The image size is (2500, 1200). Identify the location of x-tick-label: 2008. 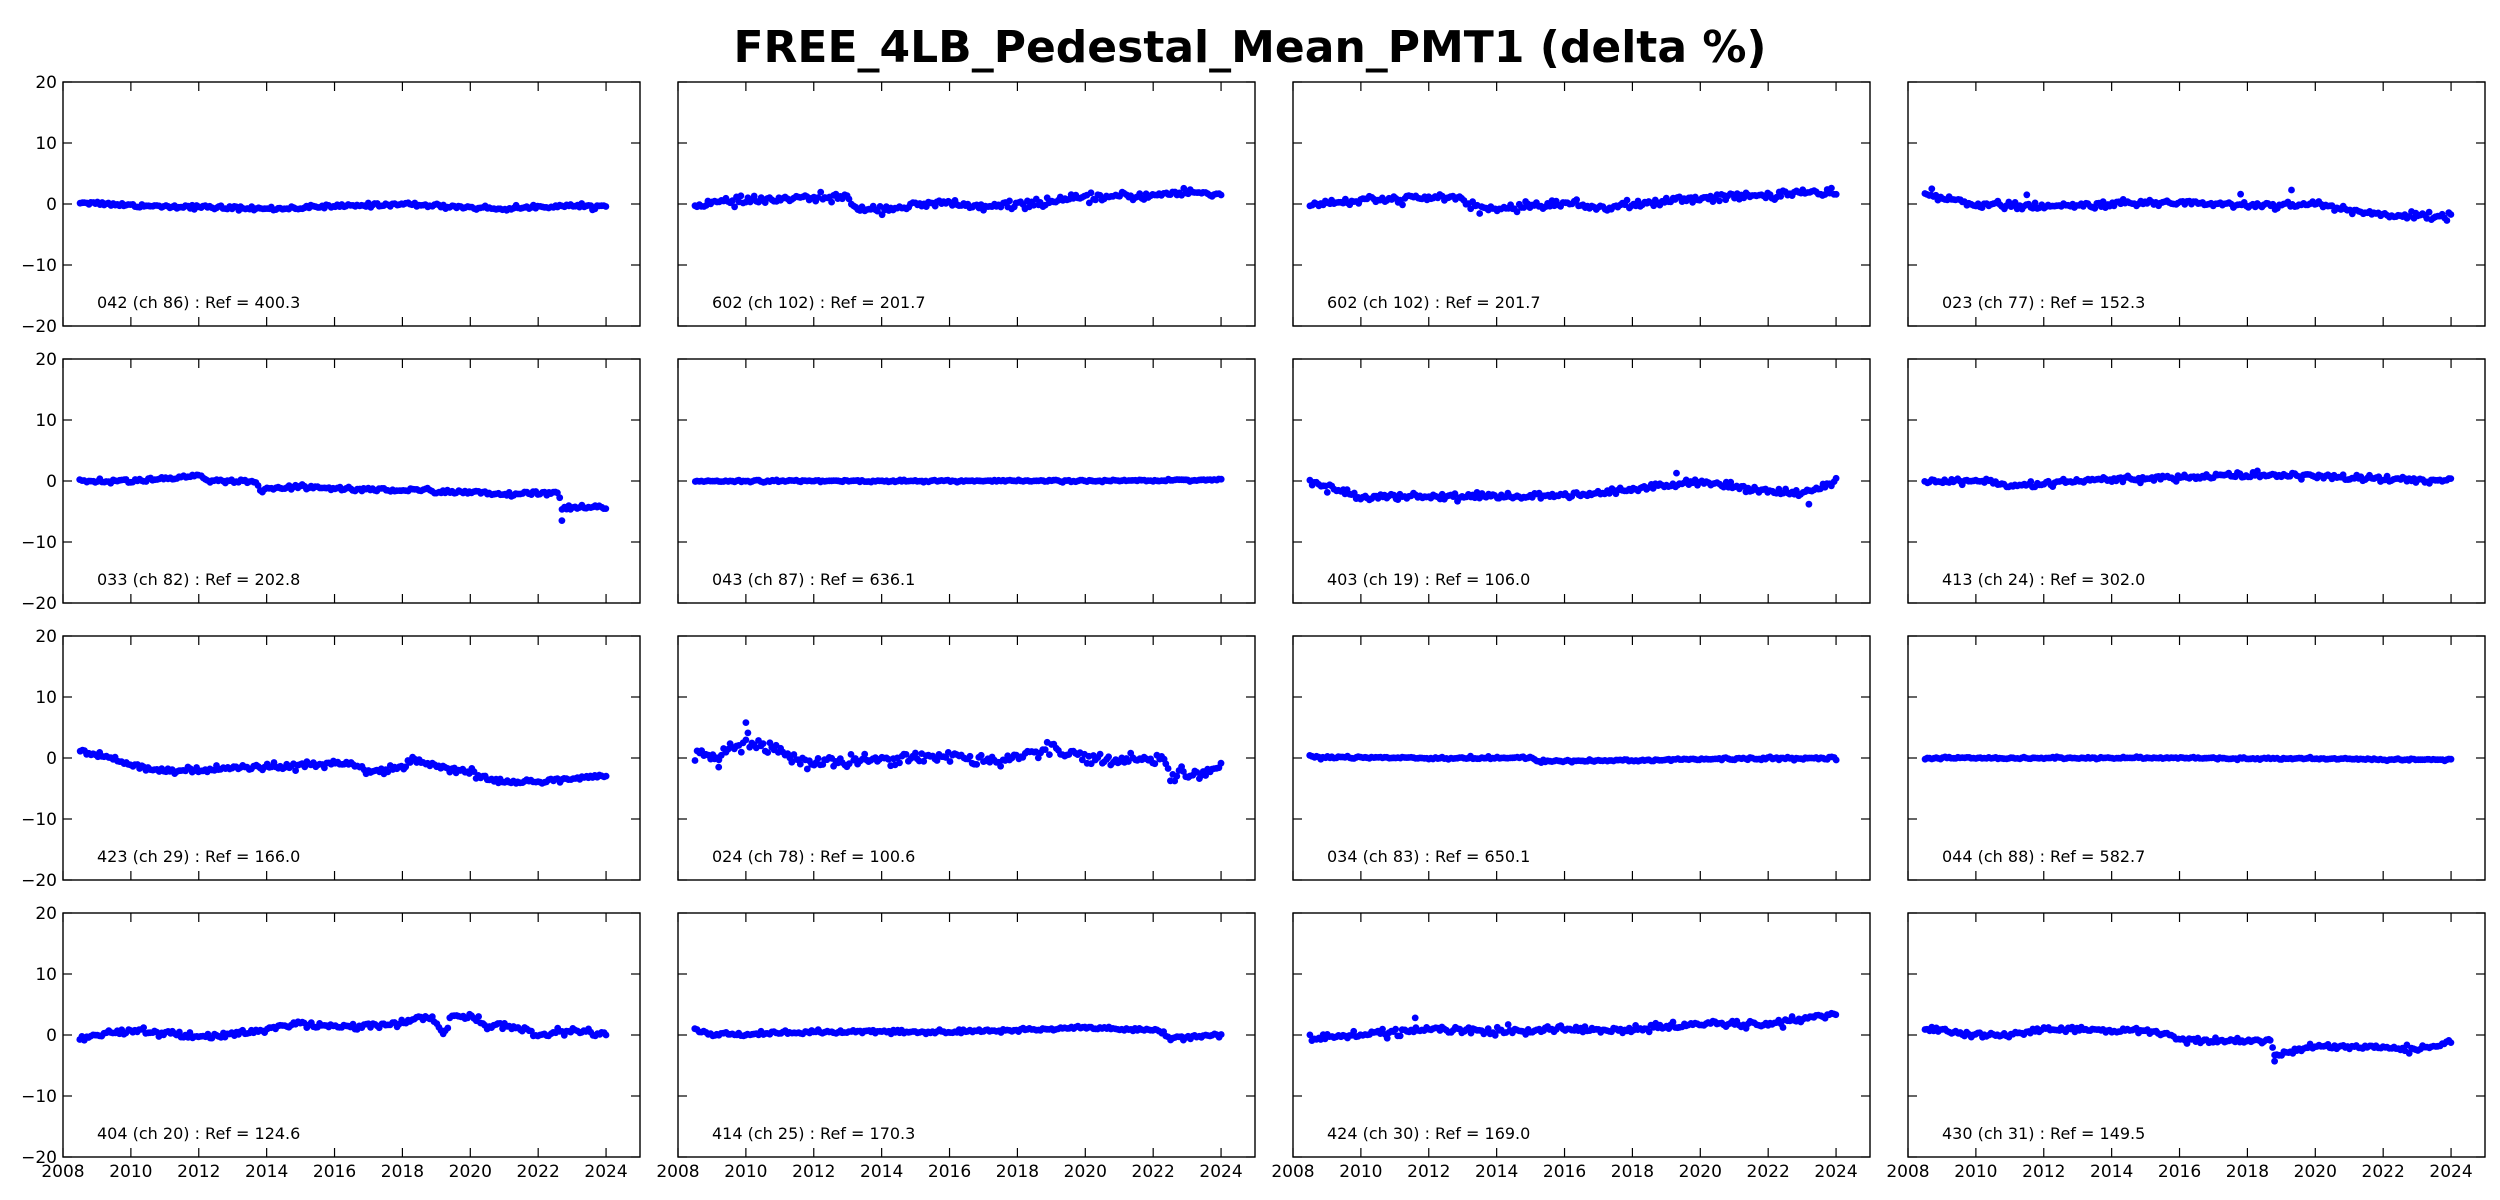
(1907, 1172).